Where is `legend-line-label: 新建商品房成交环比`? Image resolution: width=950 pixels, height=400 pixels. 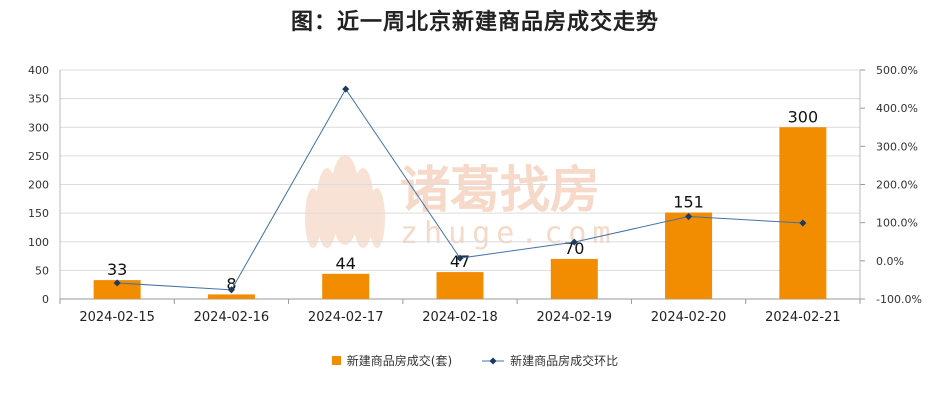
legend-line-label: 新建商品房成交环比 is located at coordinates (564, 361).